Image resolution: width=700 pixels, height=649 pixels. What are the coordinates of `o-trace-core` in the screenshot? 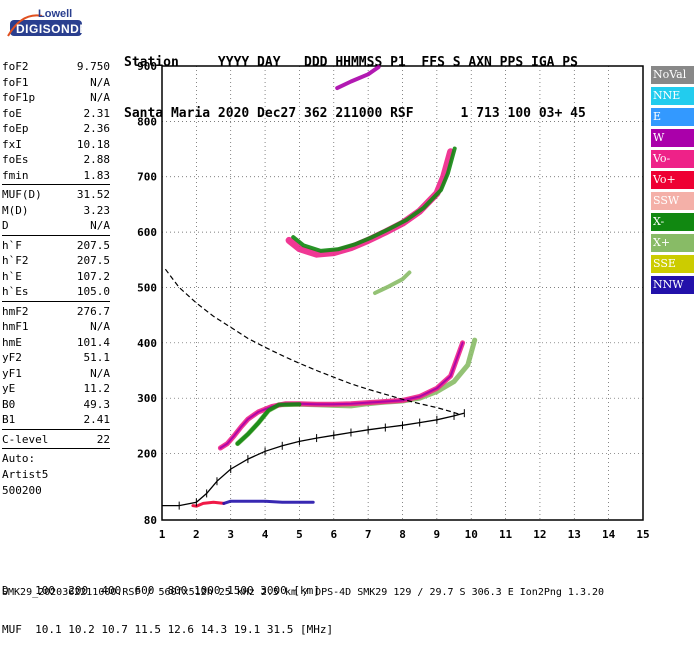 It's located at (341, 395).